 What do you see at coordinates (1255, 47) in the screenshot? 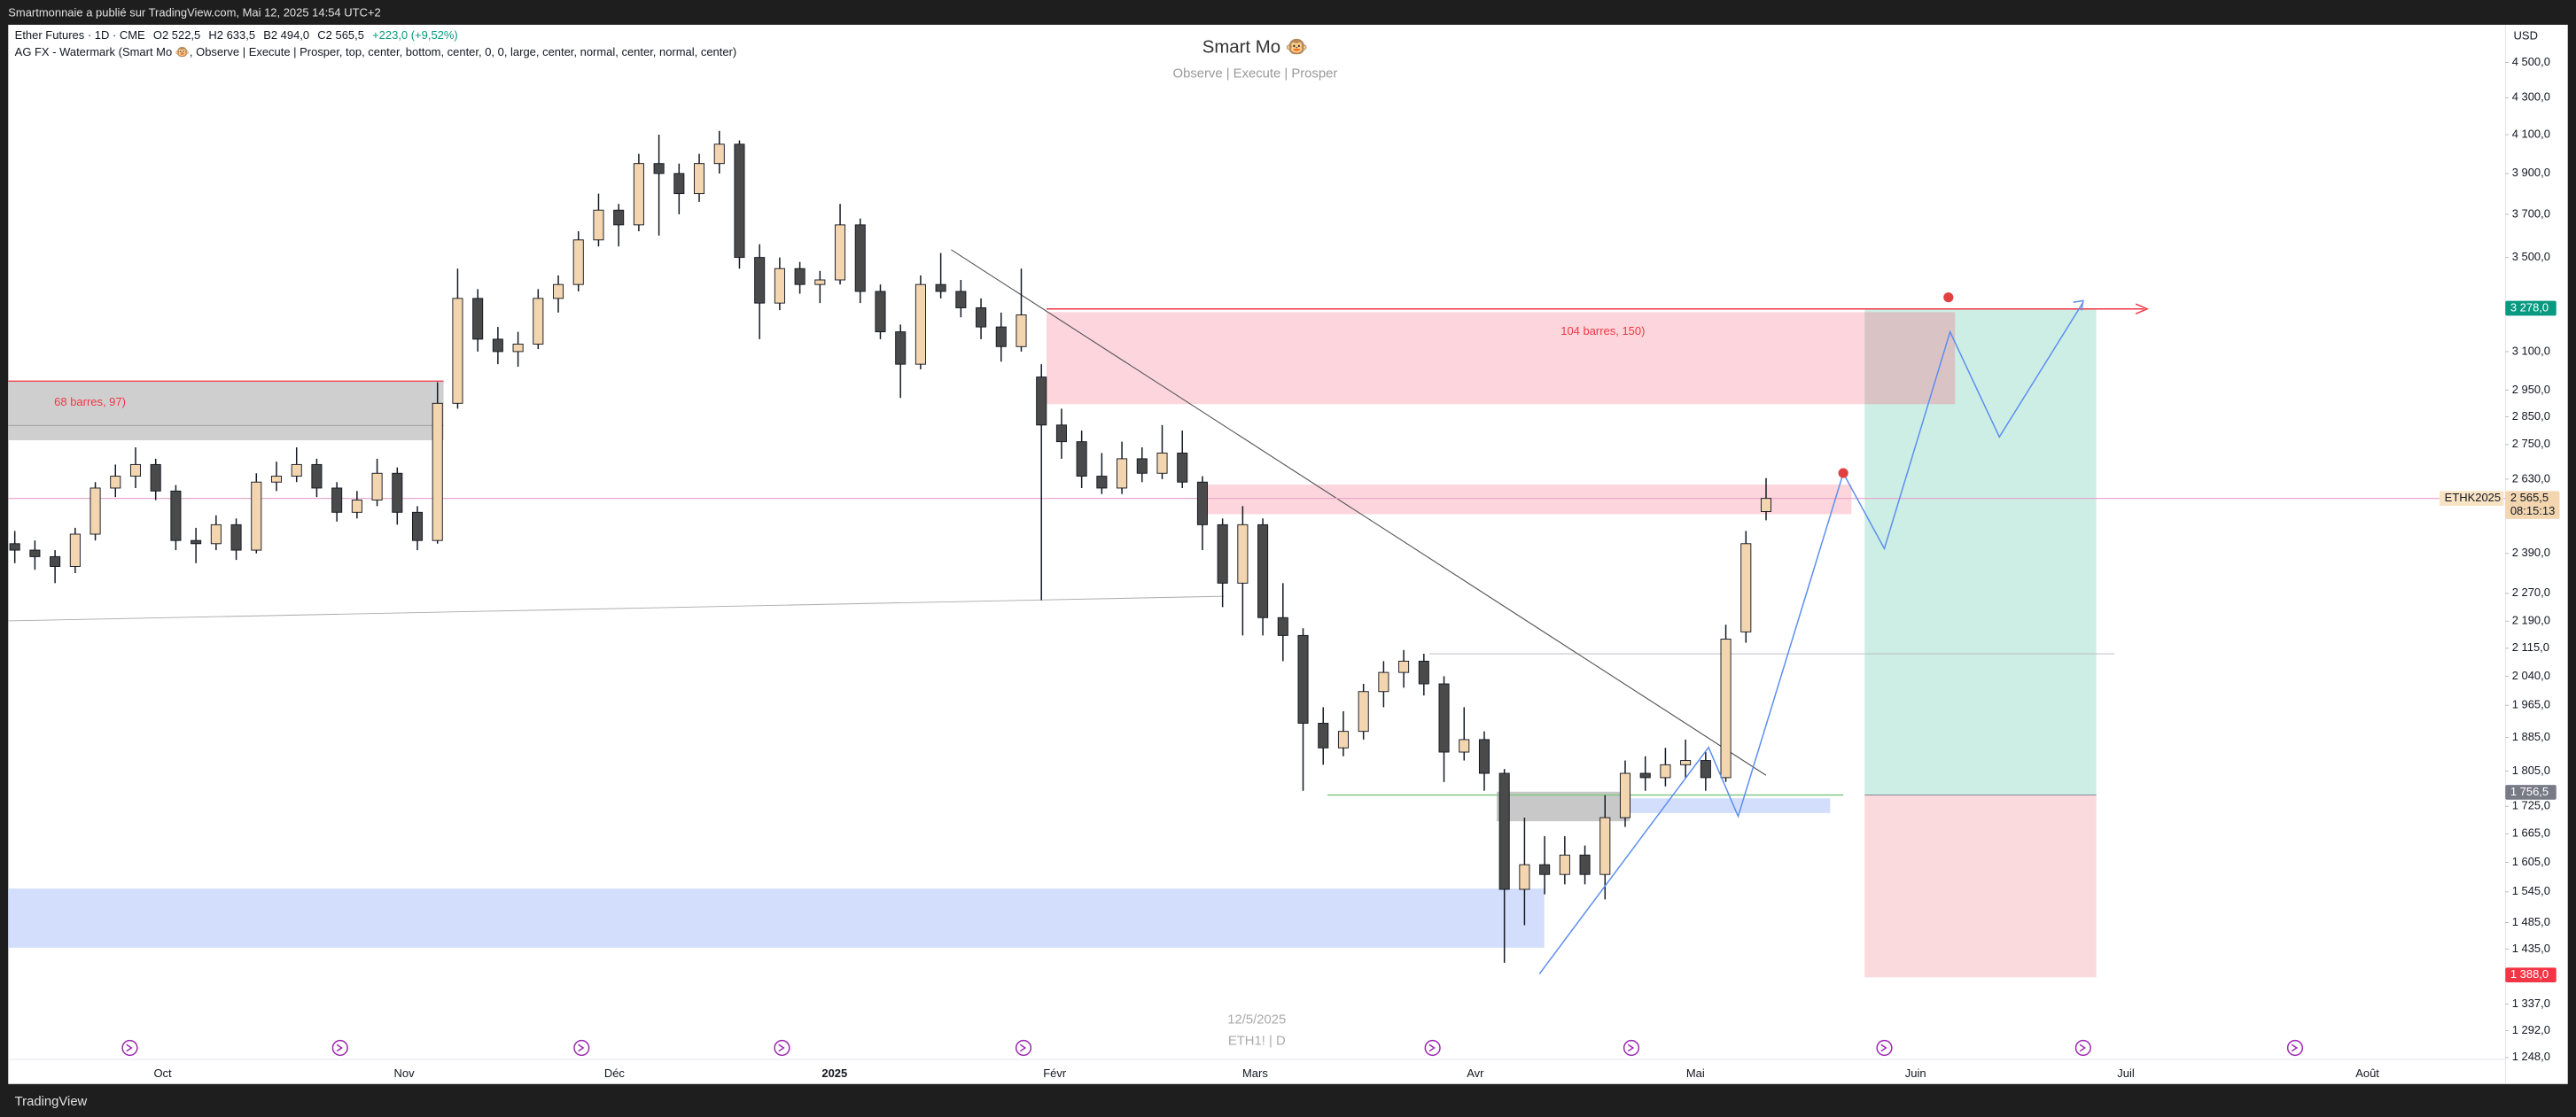
I see `watermark-title: Smart Mo 🐵` at bounding box center [1255, 47].